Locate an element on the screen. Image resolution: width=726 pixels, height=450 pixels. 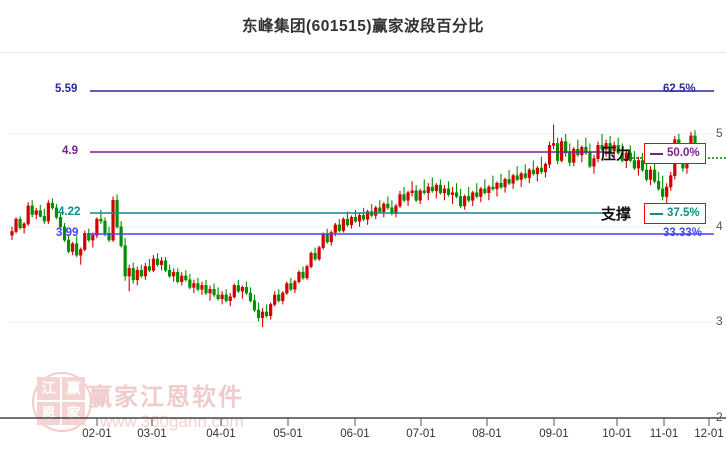
y-tick-5: 5 is located at coordinates (719, 133).